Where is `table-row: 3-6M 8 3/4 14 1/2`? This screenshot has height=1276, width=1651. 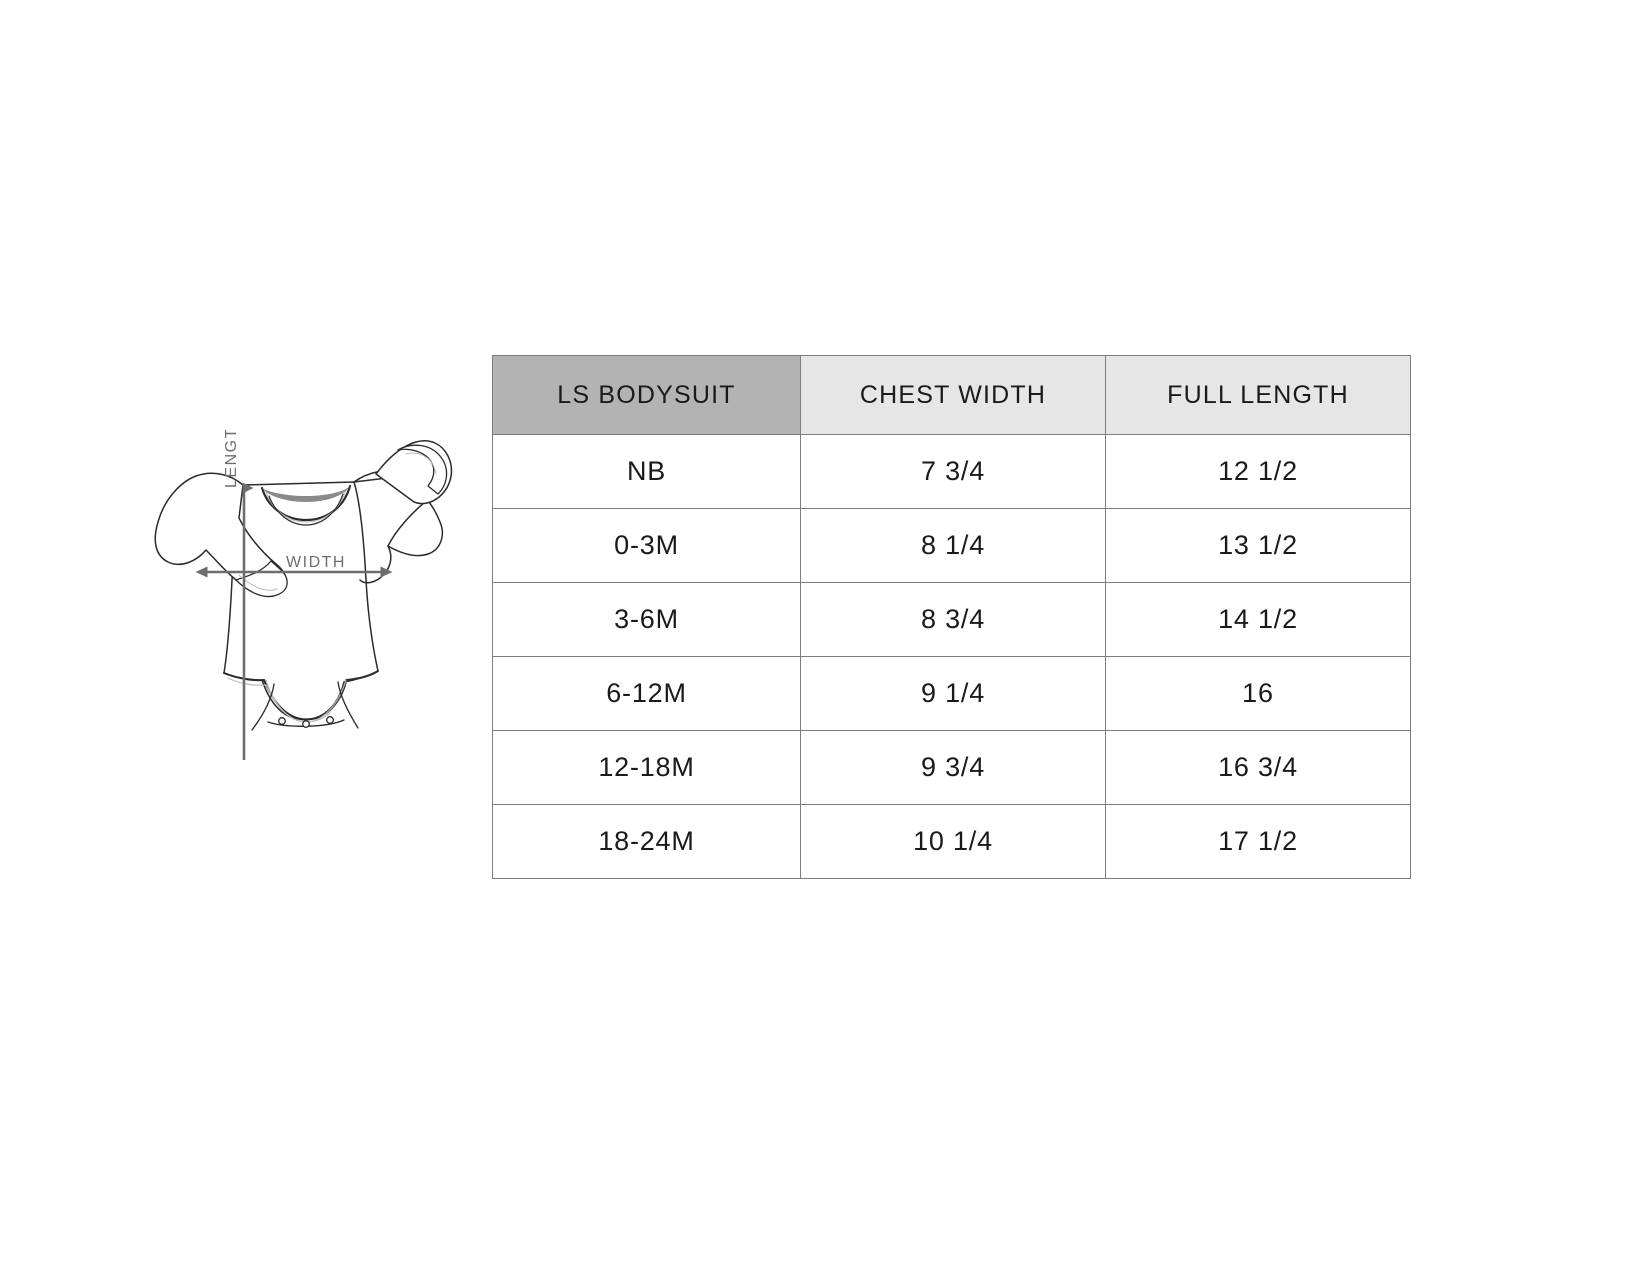
table-row: 3-6M 8 3/4 14 1/2 is located at coordinates (951, 619).